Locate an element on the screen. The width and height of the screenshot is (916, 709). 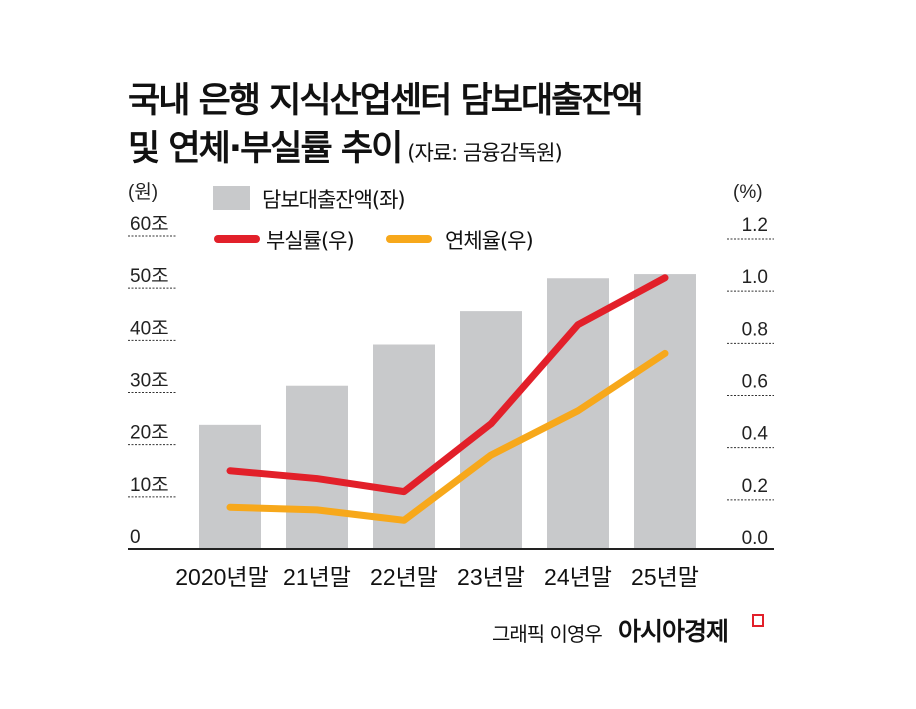
left-axis-tick-label: 40조 is located at coordinates (149, 328).